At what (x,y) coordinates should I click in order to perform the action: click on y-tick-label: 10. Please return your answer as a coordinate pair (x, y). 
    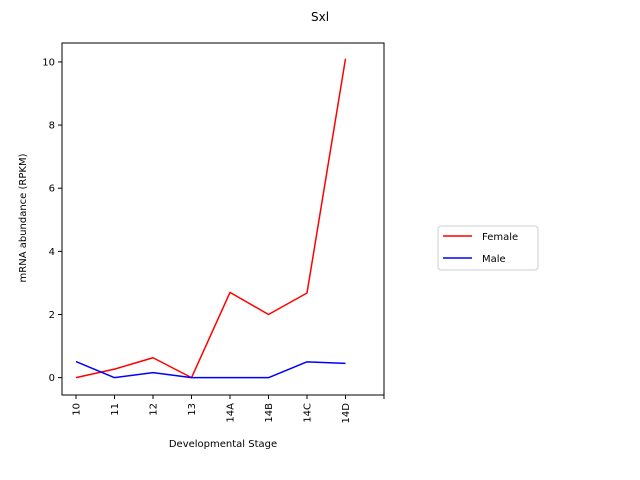
    Looking at the image, I should click on (48, 62).